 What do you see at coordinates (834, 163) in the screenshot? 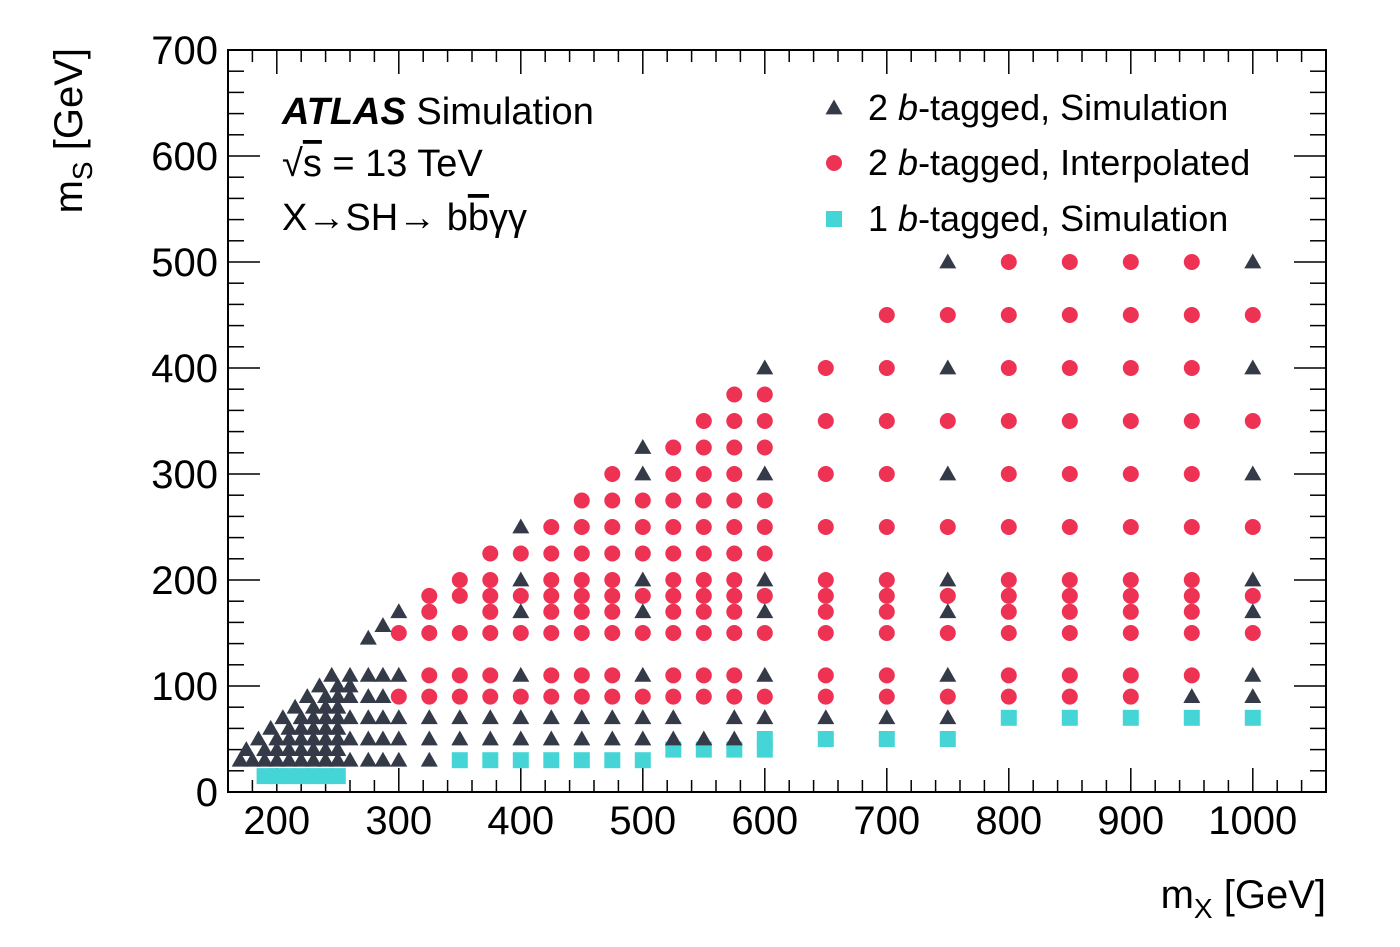
I see `legend-circle-icon` at bounding box center [834, 163].